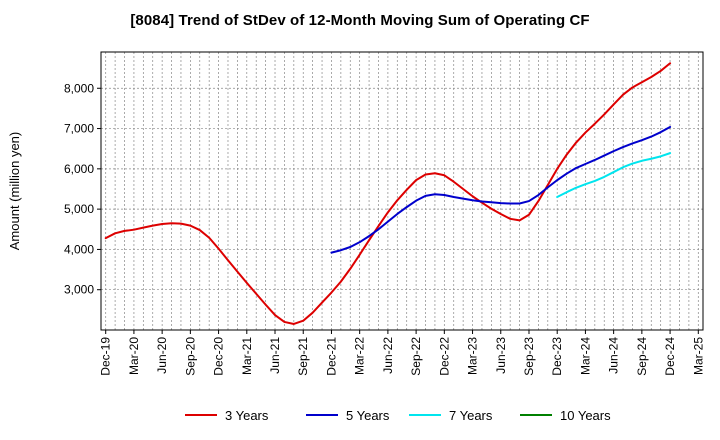 The height and width of the screenshot is (440, 720). What do you see at coordinates (557, 356) in the screenshot?
I see `x-tick-label: Dec-23` at bounding box center [557, 356].